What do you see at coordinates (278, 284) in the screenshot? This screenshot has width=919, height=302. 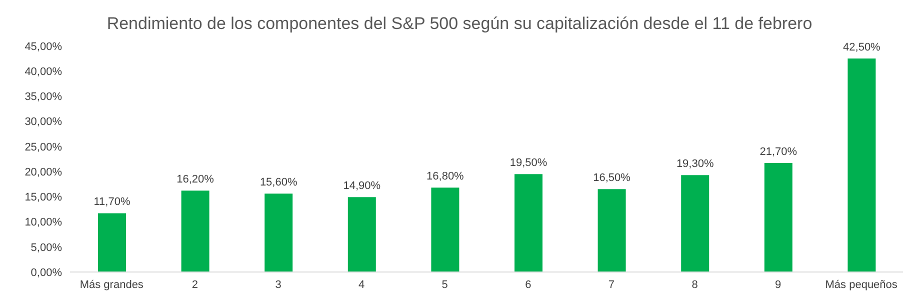 I see `x-tick-label: 3` at bounding box center [278, 284].